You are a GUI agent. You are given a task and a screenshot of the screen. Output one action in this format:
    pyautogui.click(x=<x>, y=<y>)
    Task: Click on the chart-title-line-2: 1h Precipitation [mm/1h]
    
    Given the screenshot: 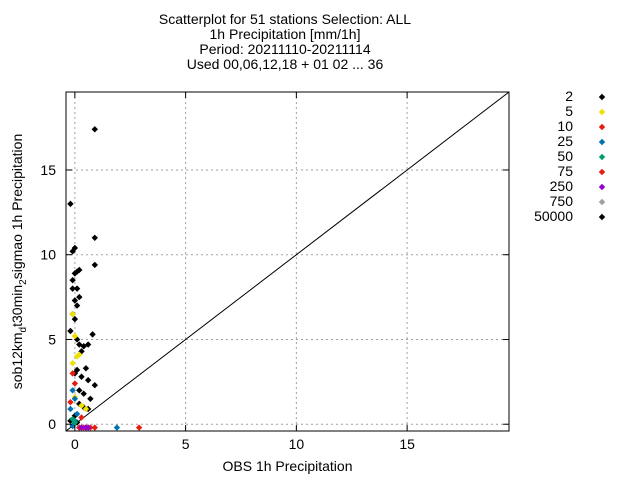 What is the action you would take?
    pyautogui.click(x=285, y=34)
    